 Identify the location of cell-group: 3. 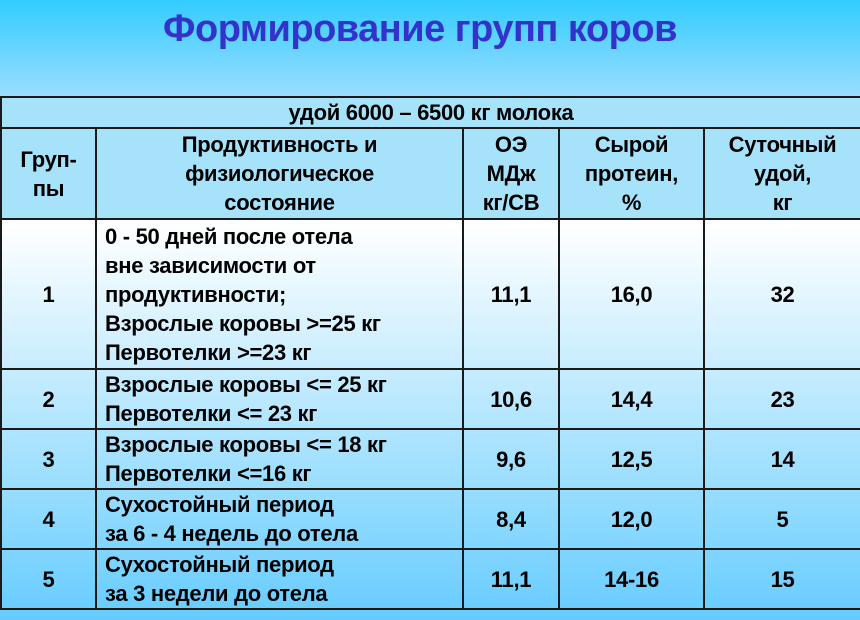
(48, 459).